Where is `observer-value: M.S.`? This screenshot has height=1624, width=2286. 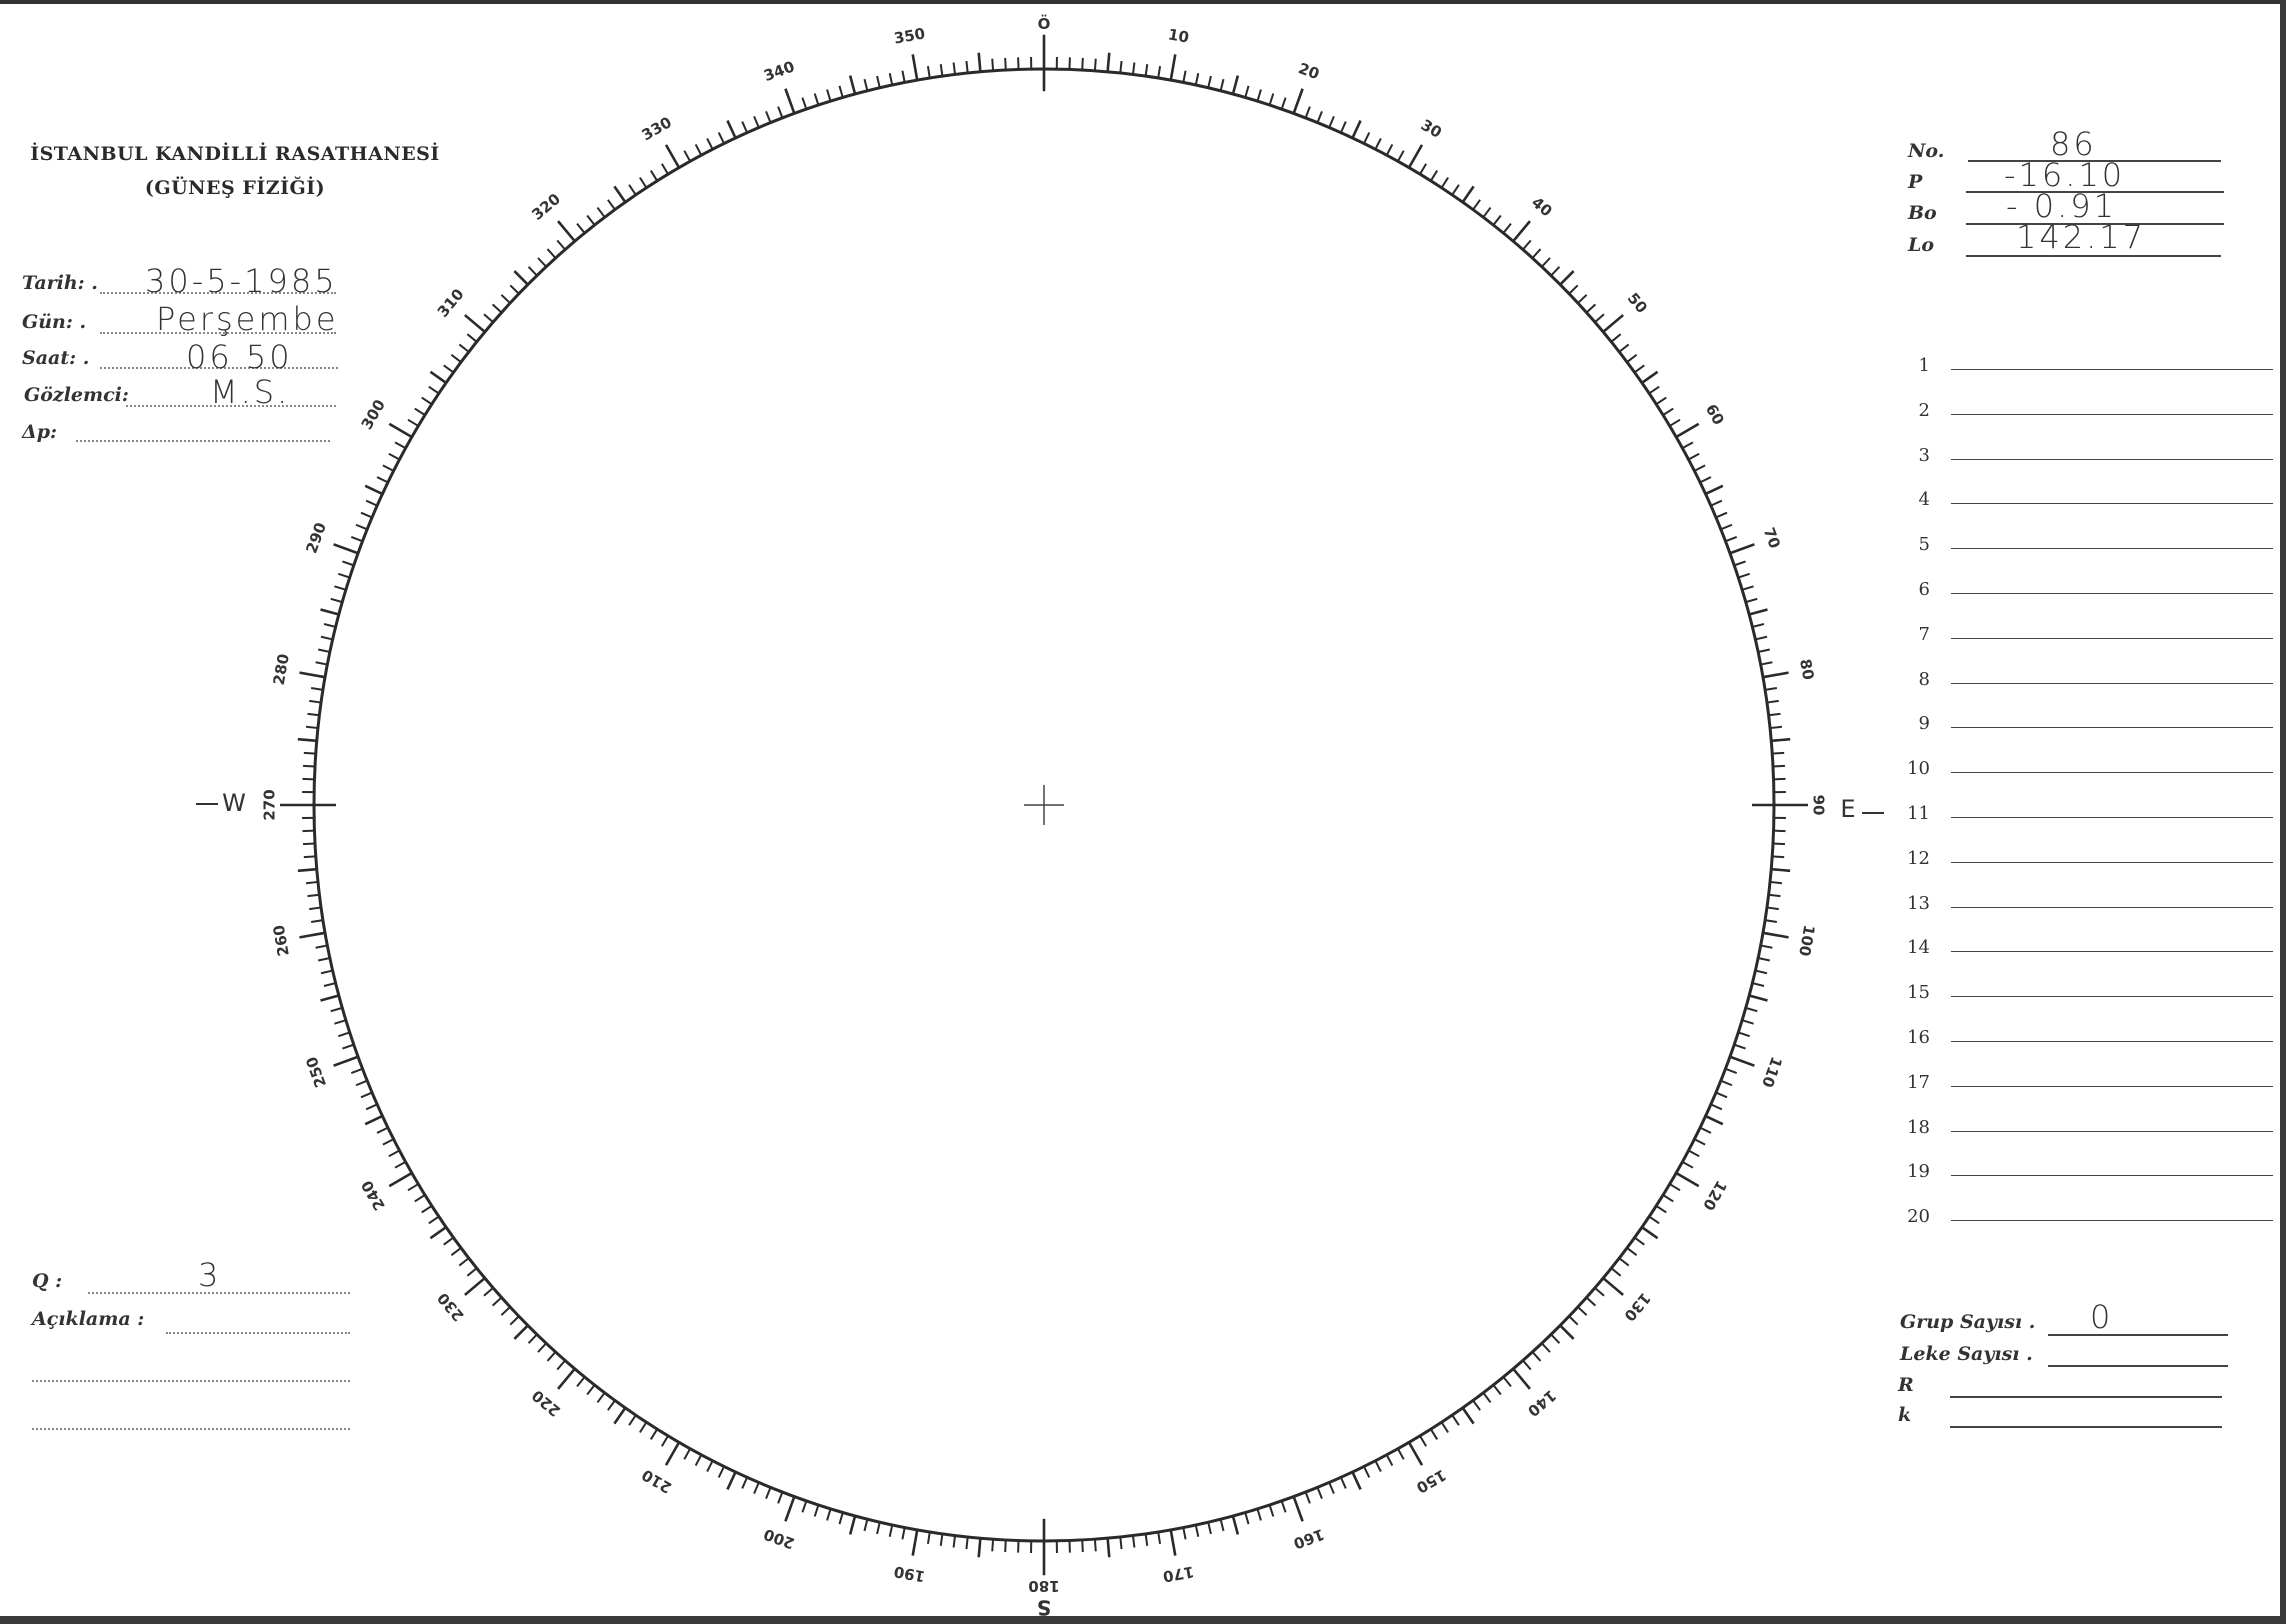 observer-value: M.S. is located at coordinates (250, 392).